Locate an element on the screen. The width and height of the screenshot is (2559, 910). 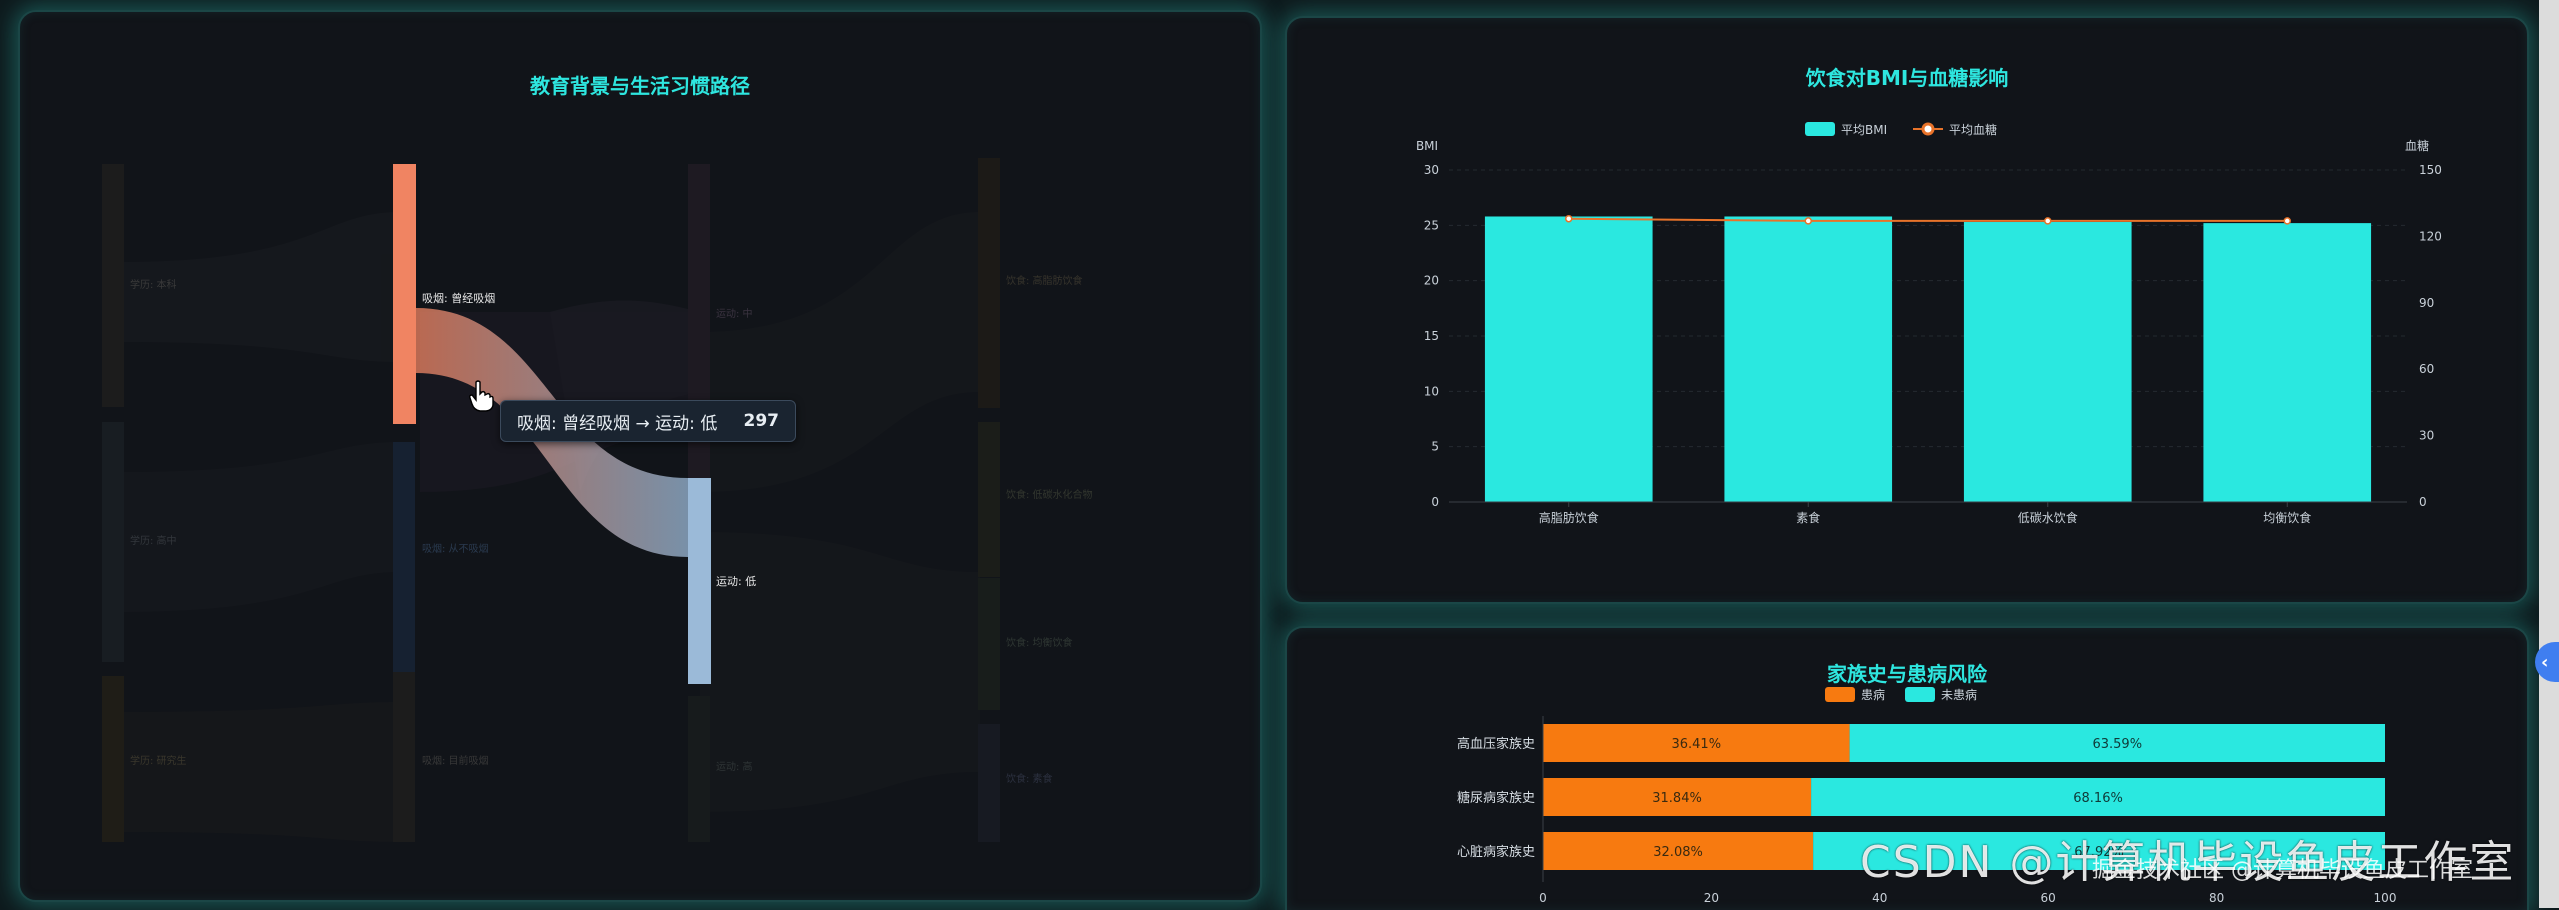
sankey-tooltip: 吸烟: 曾经吸烟 → 运动: 低 297 is located at coordinates (648, 421).